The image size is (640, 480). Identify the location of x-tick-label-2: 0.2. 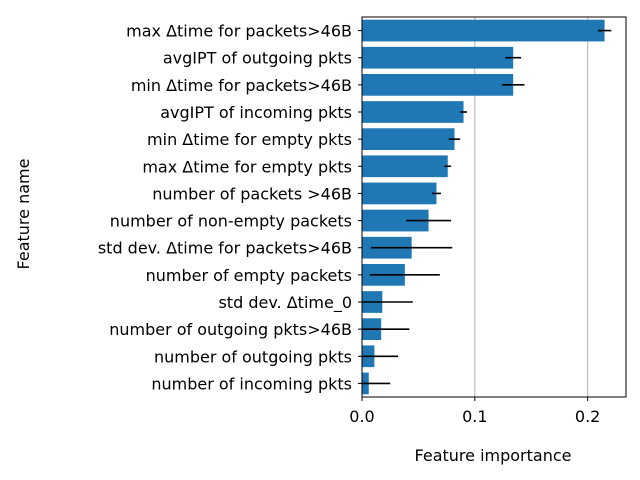
(587, 416).